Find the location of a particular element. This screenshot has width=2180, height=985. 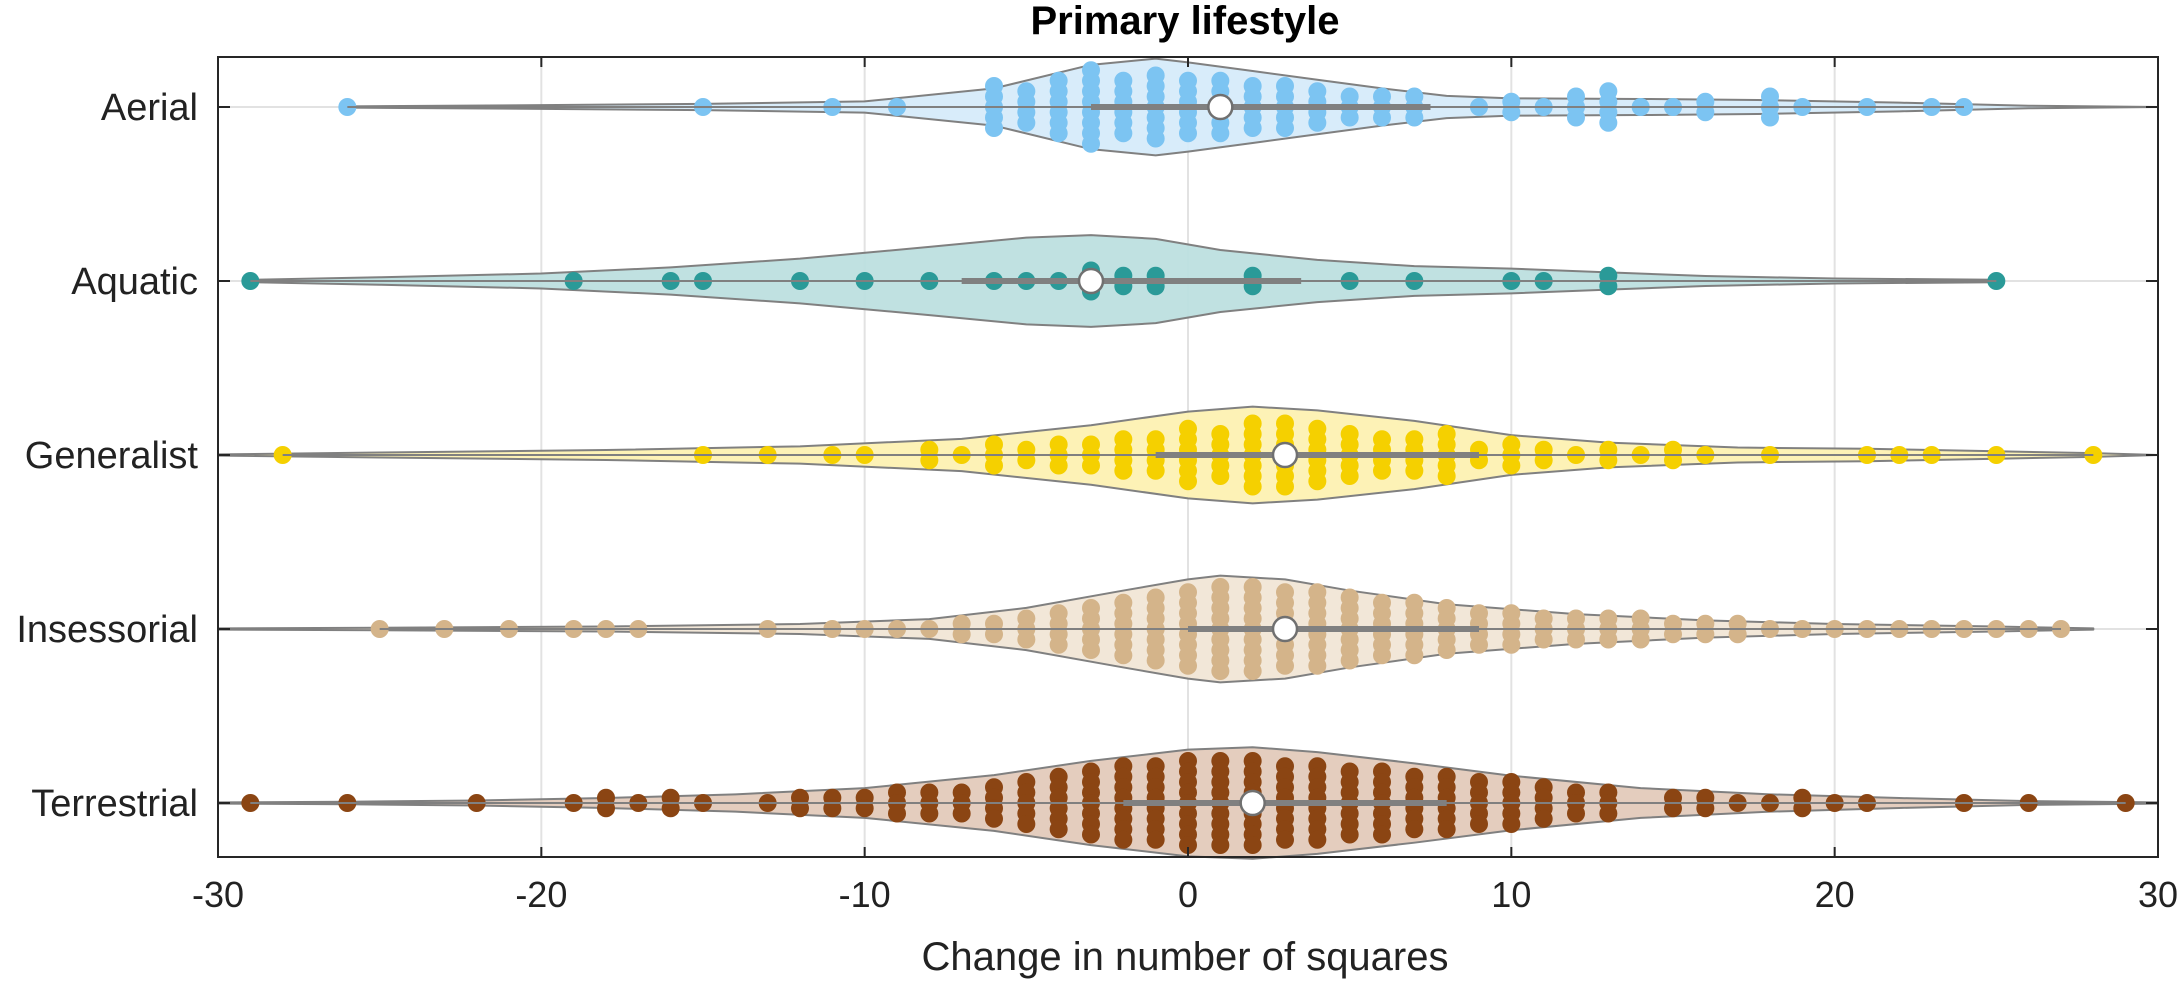

x-tick-label: -10 is located at coordinates (865, 894).